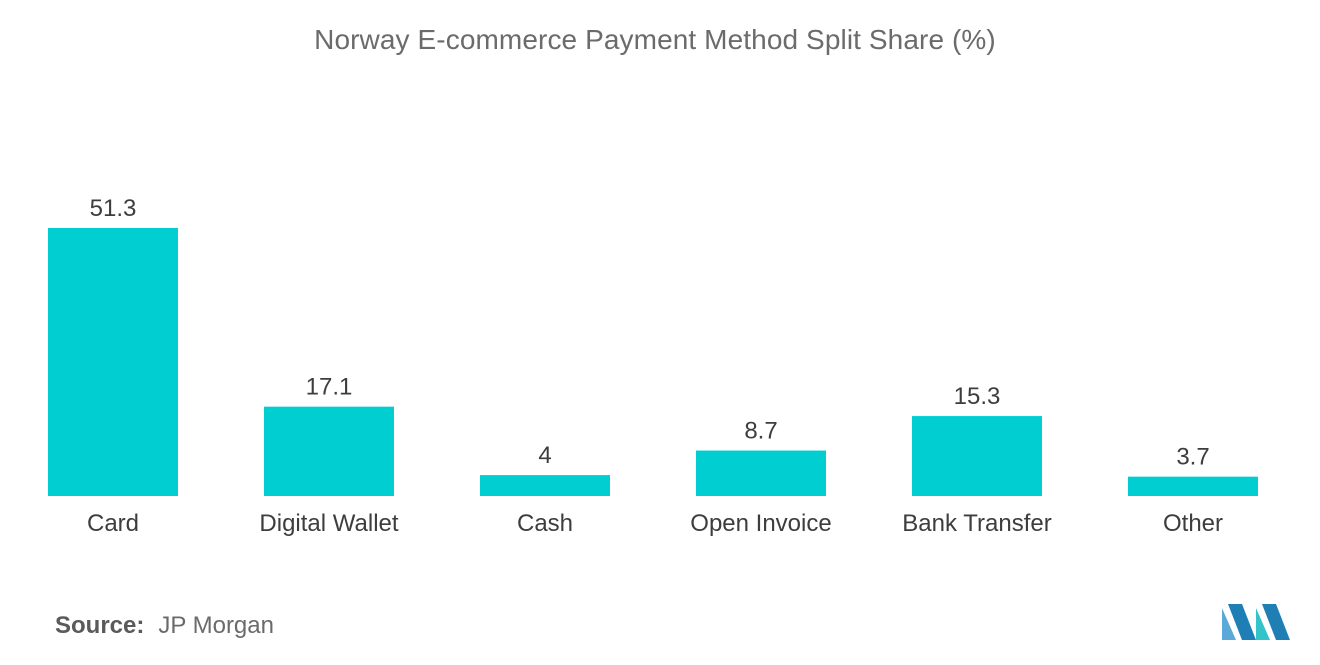 The width and height of the screenshot is (1320, 665). I want to click on source-value: JP Morgan, so click(216, 625).